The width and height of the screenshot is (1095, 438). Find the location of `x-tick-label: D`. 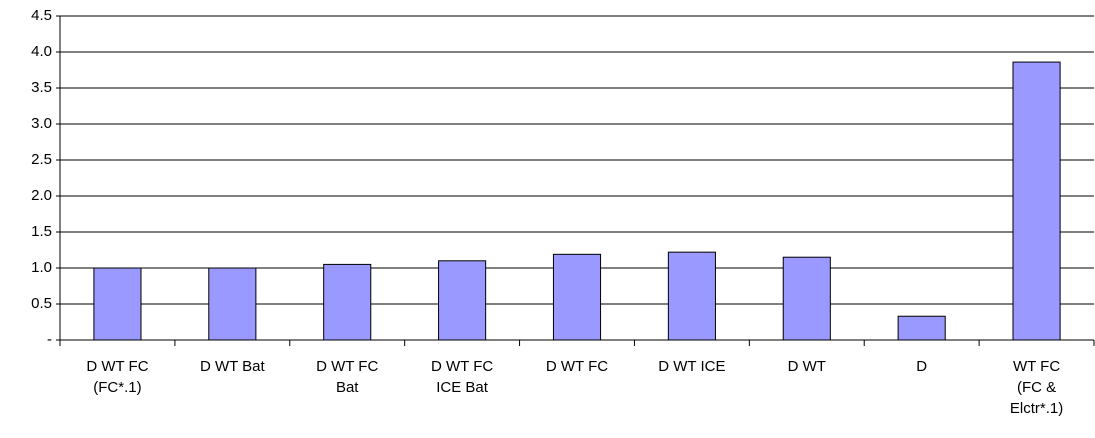

x-tick-label: D is located at coordinates (922, 366).